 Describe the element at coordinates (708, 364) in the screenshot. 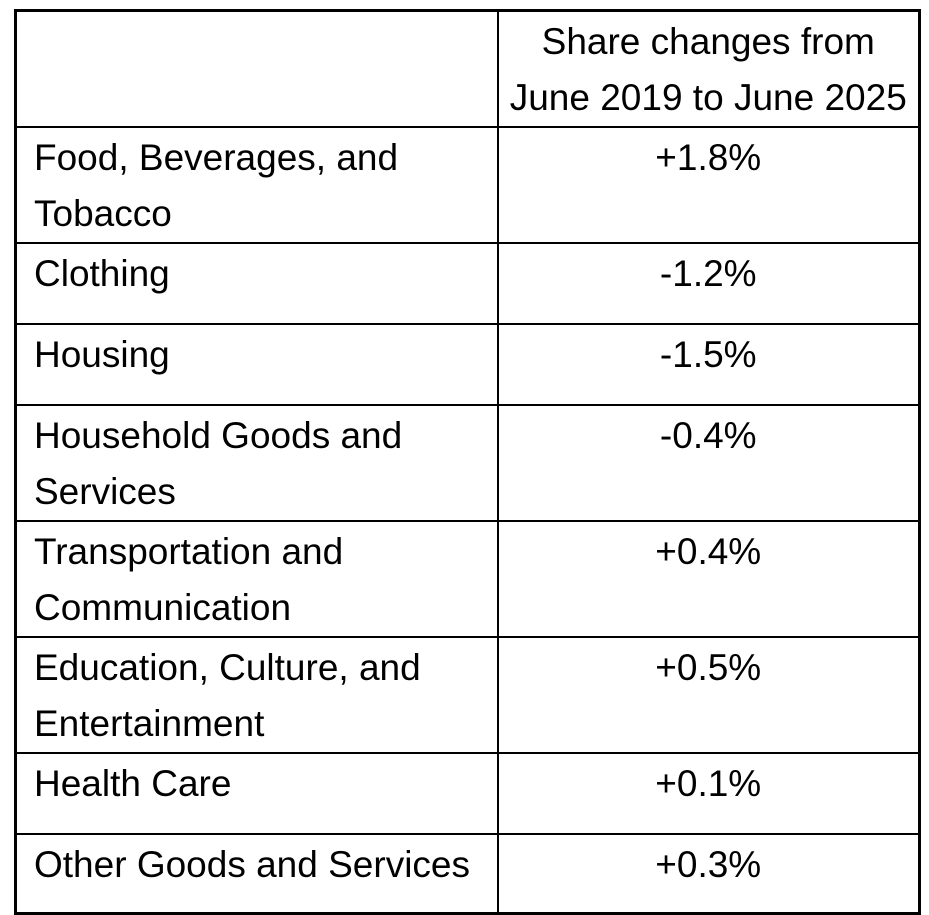

I see `value-cell: -1.5%` at that location.